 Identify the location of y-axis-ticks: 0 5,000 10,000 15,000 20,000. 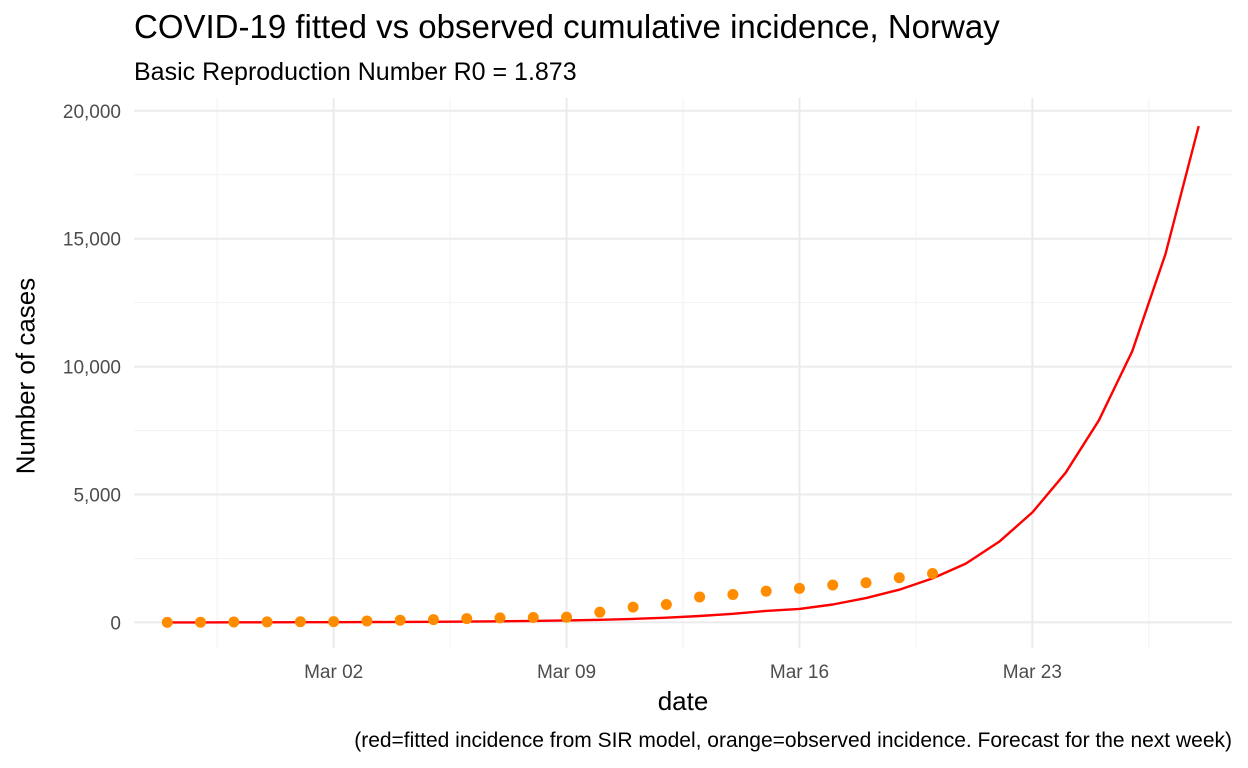
(92, 368).